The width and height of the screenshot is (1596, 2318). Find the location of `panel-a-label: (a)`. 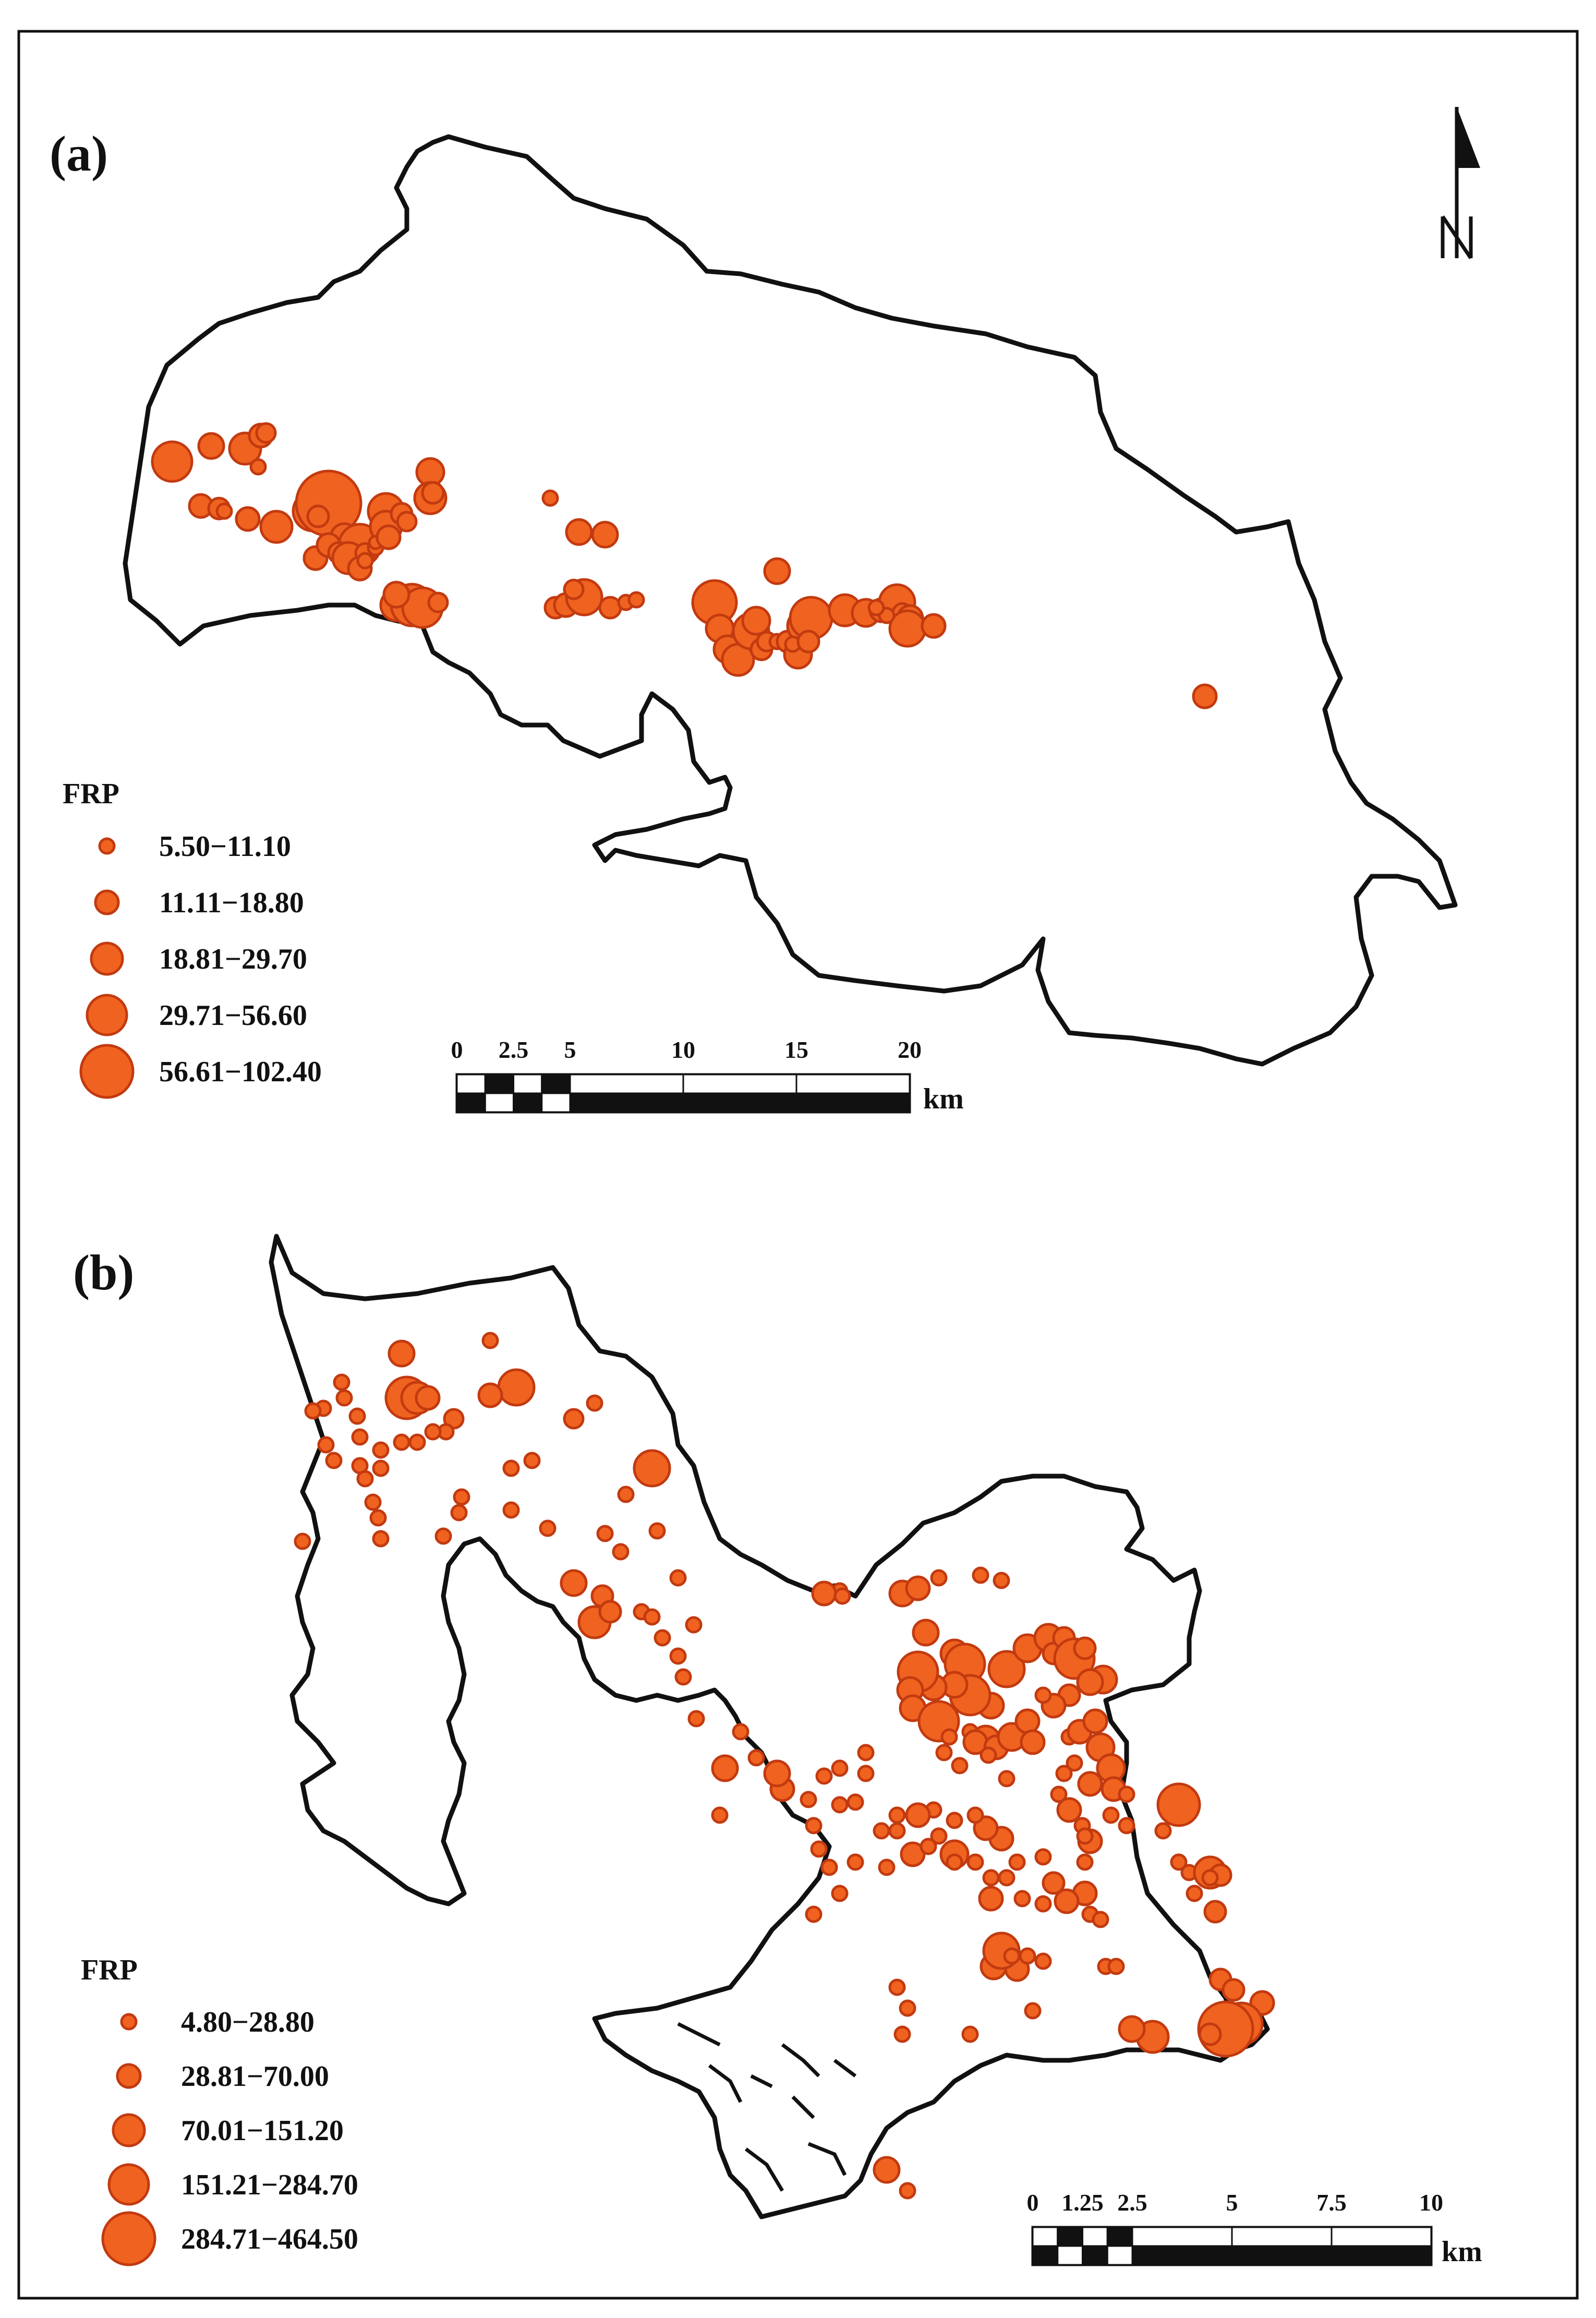

panel-a-label: (a) is located at coordinates (79, 154).